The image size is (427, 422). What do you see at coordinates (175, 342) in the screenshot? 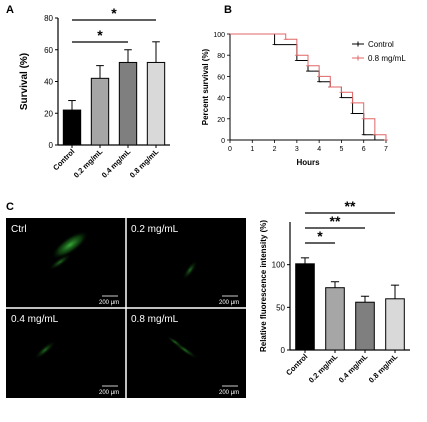
I see `worm-fluorescence-0-8-b` at bounding box center [175, 342].